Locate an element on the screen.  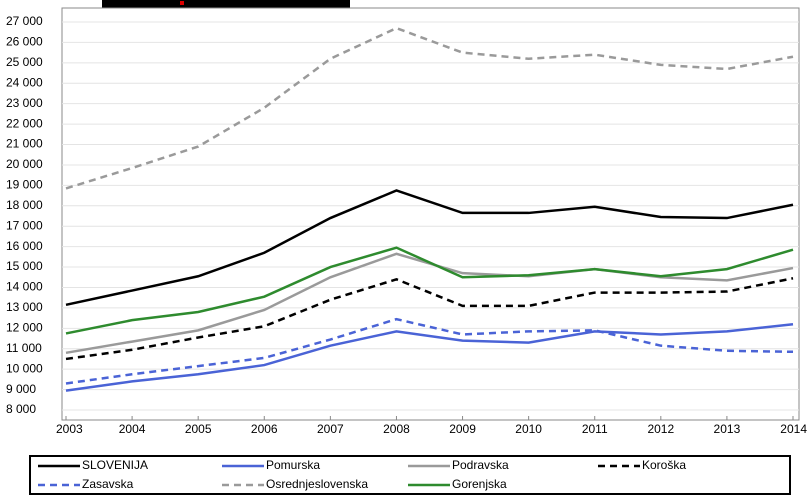
y-tick-label: 23 000 is located at coordinates (24, 103).